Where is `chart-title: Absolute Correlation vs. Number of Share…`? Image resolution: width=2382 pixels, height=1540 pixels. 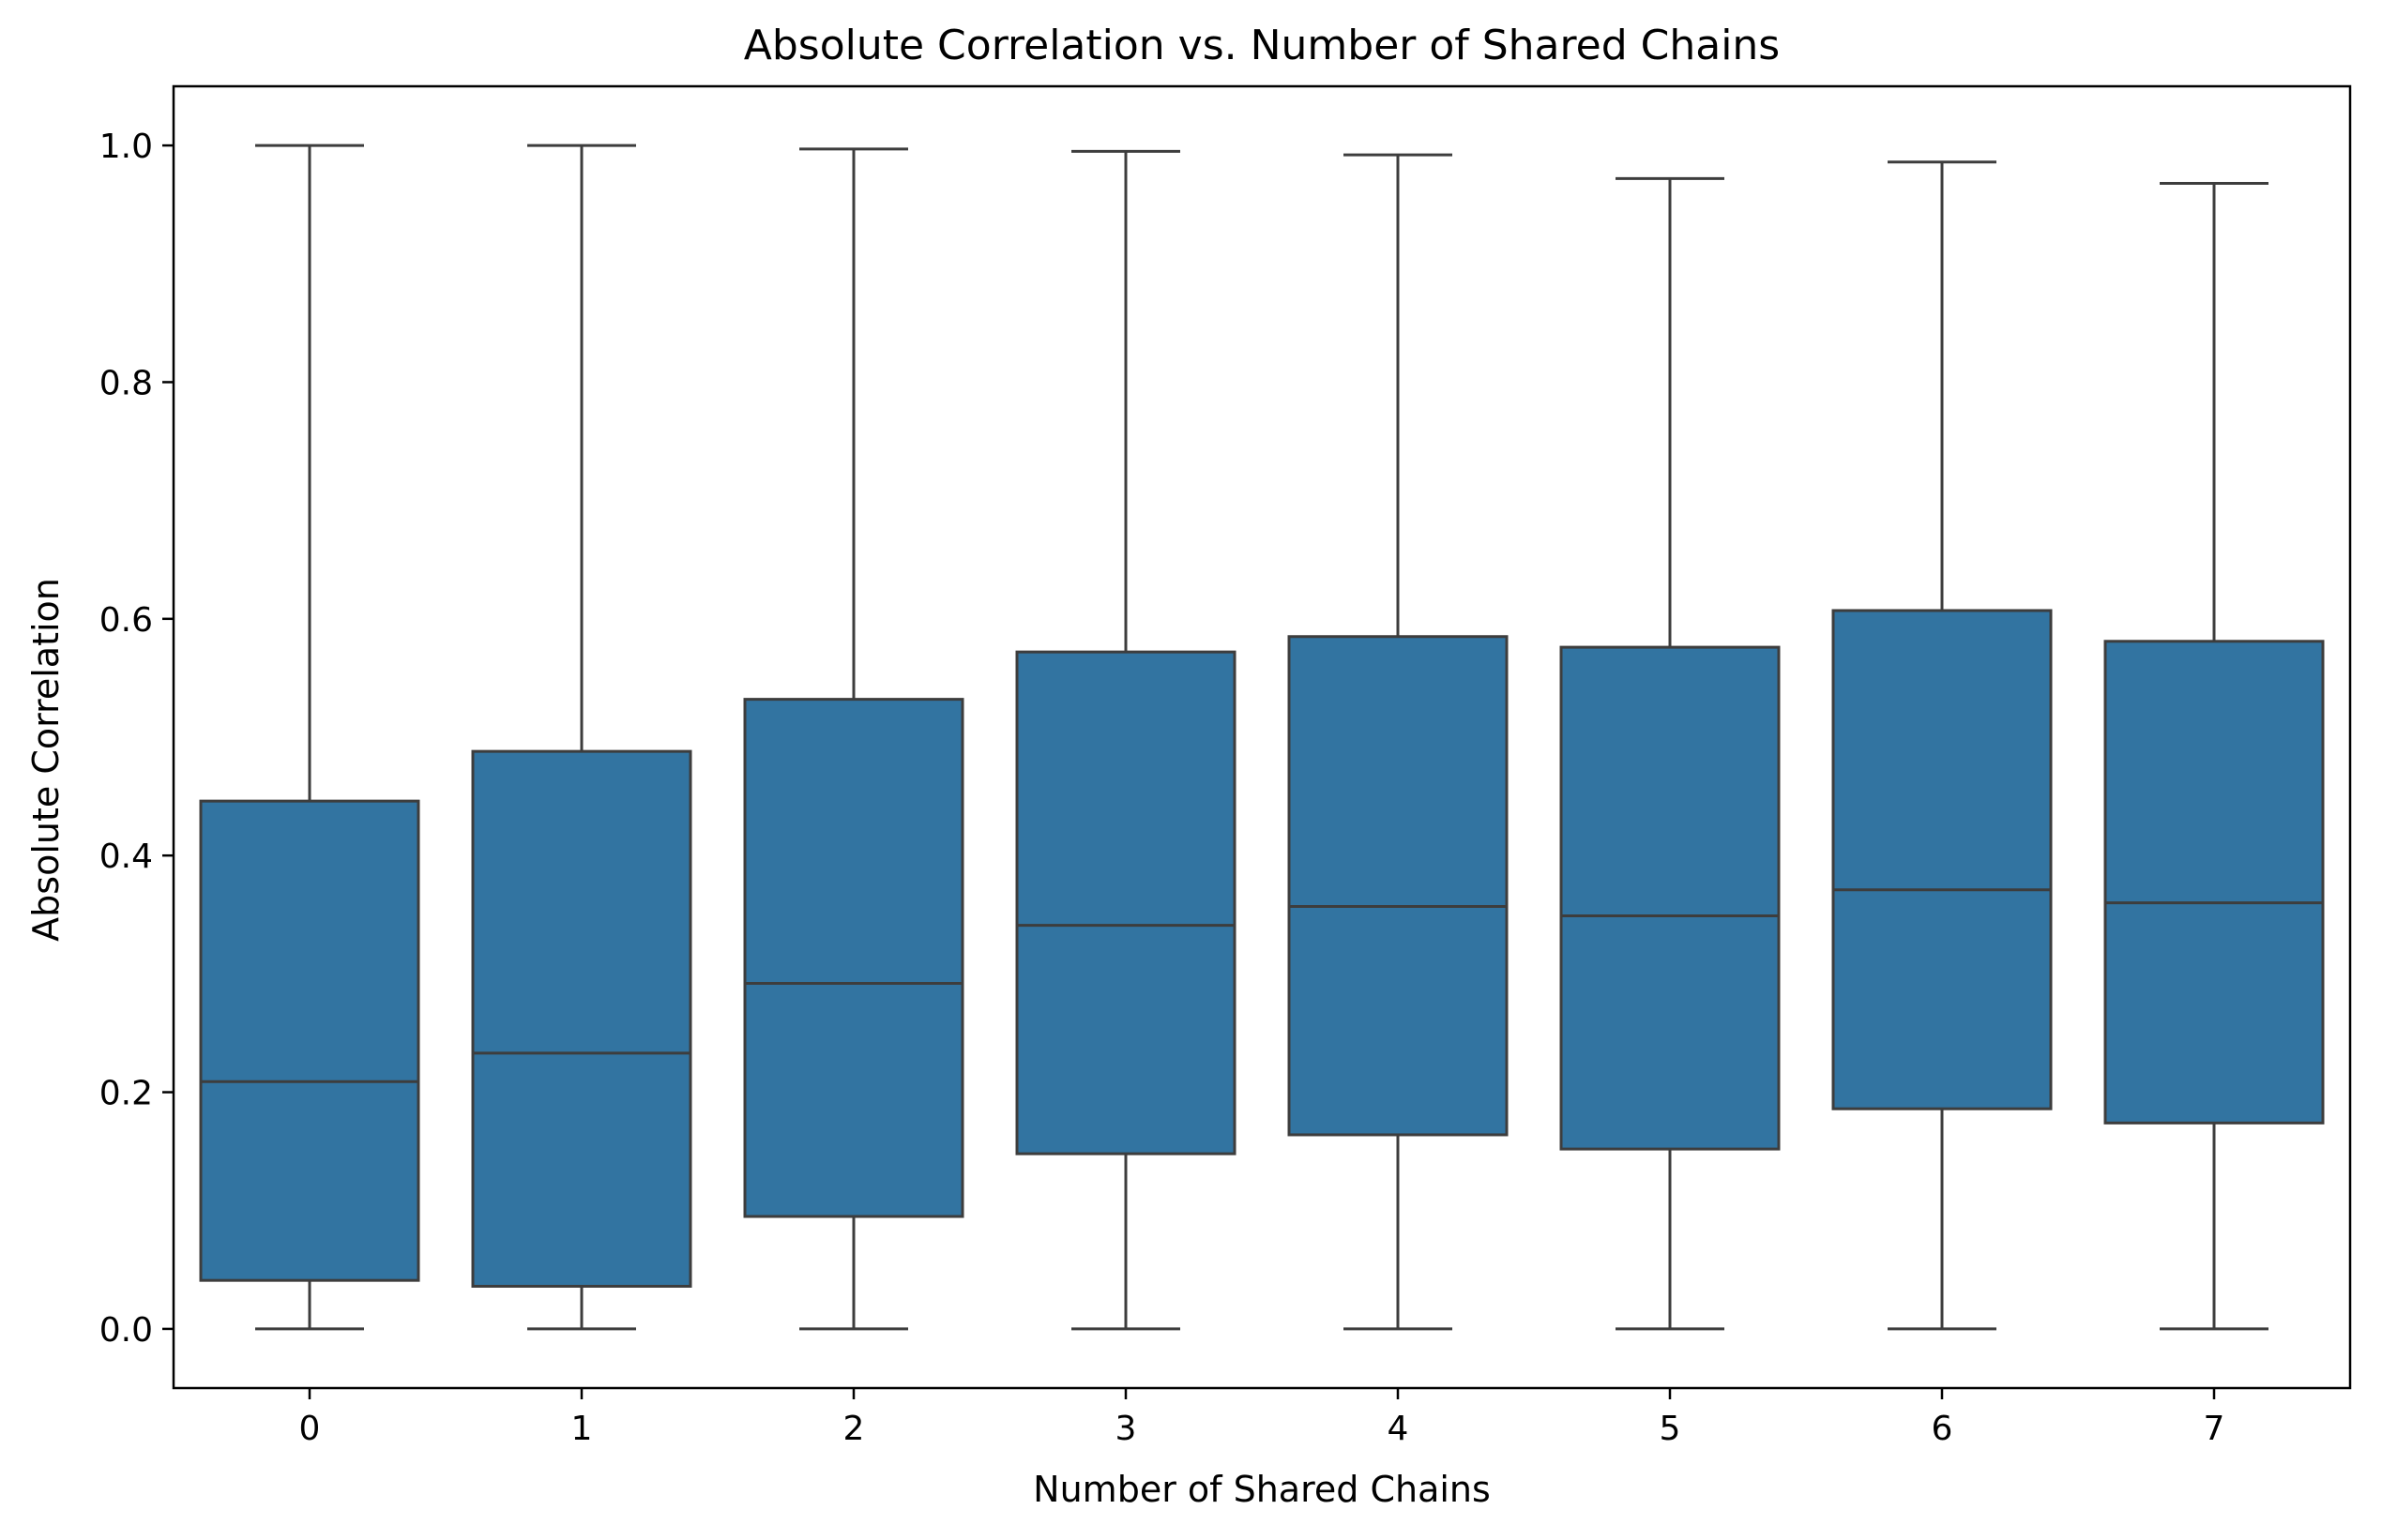 chart-title: Absolute Correlation vs. Number of Share… is located at coordinates (1262, 45).